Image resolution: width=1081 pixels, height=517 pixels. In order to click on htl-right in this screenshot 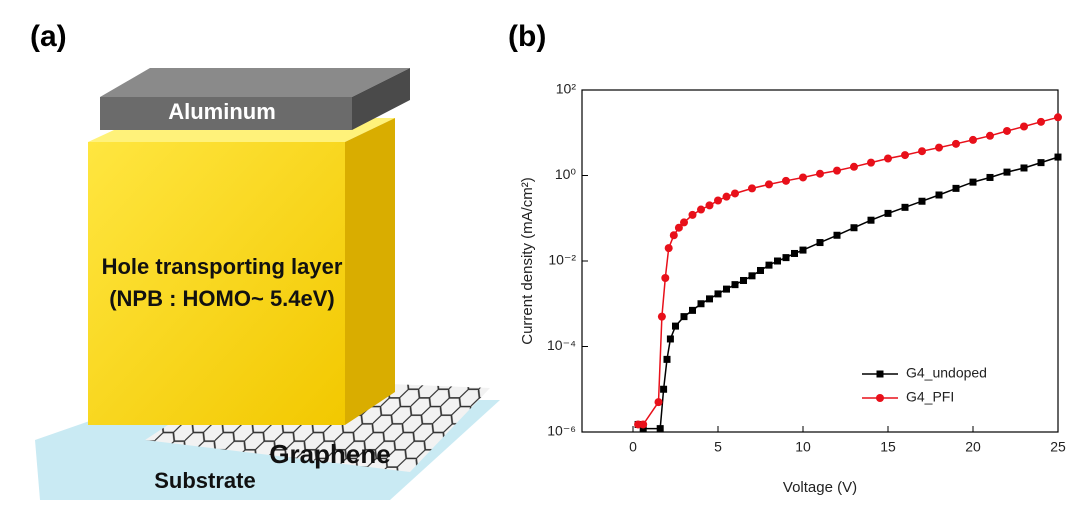, I will do `click(370, 271)`.